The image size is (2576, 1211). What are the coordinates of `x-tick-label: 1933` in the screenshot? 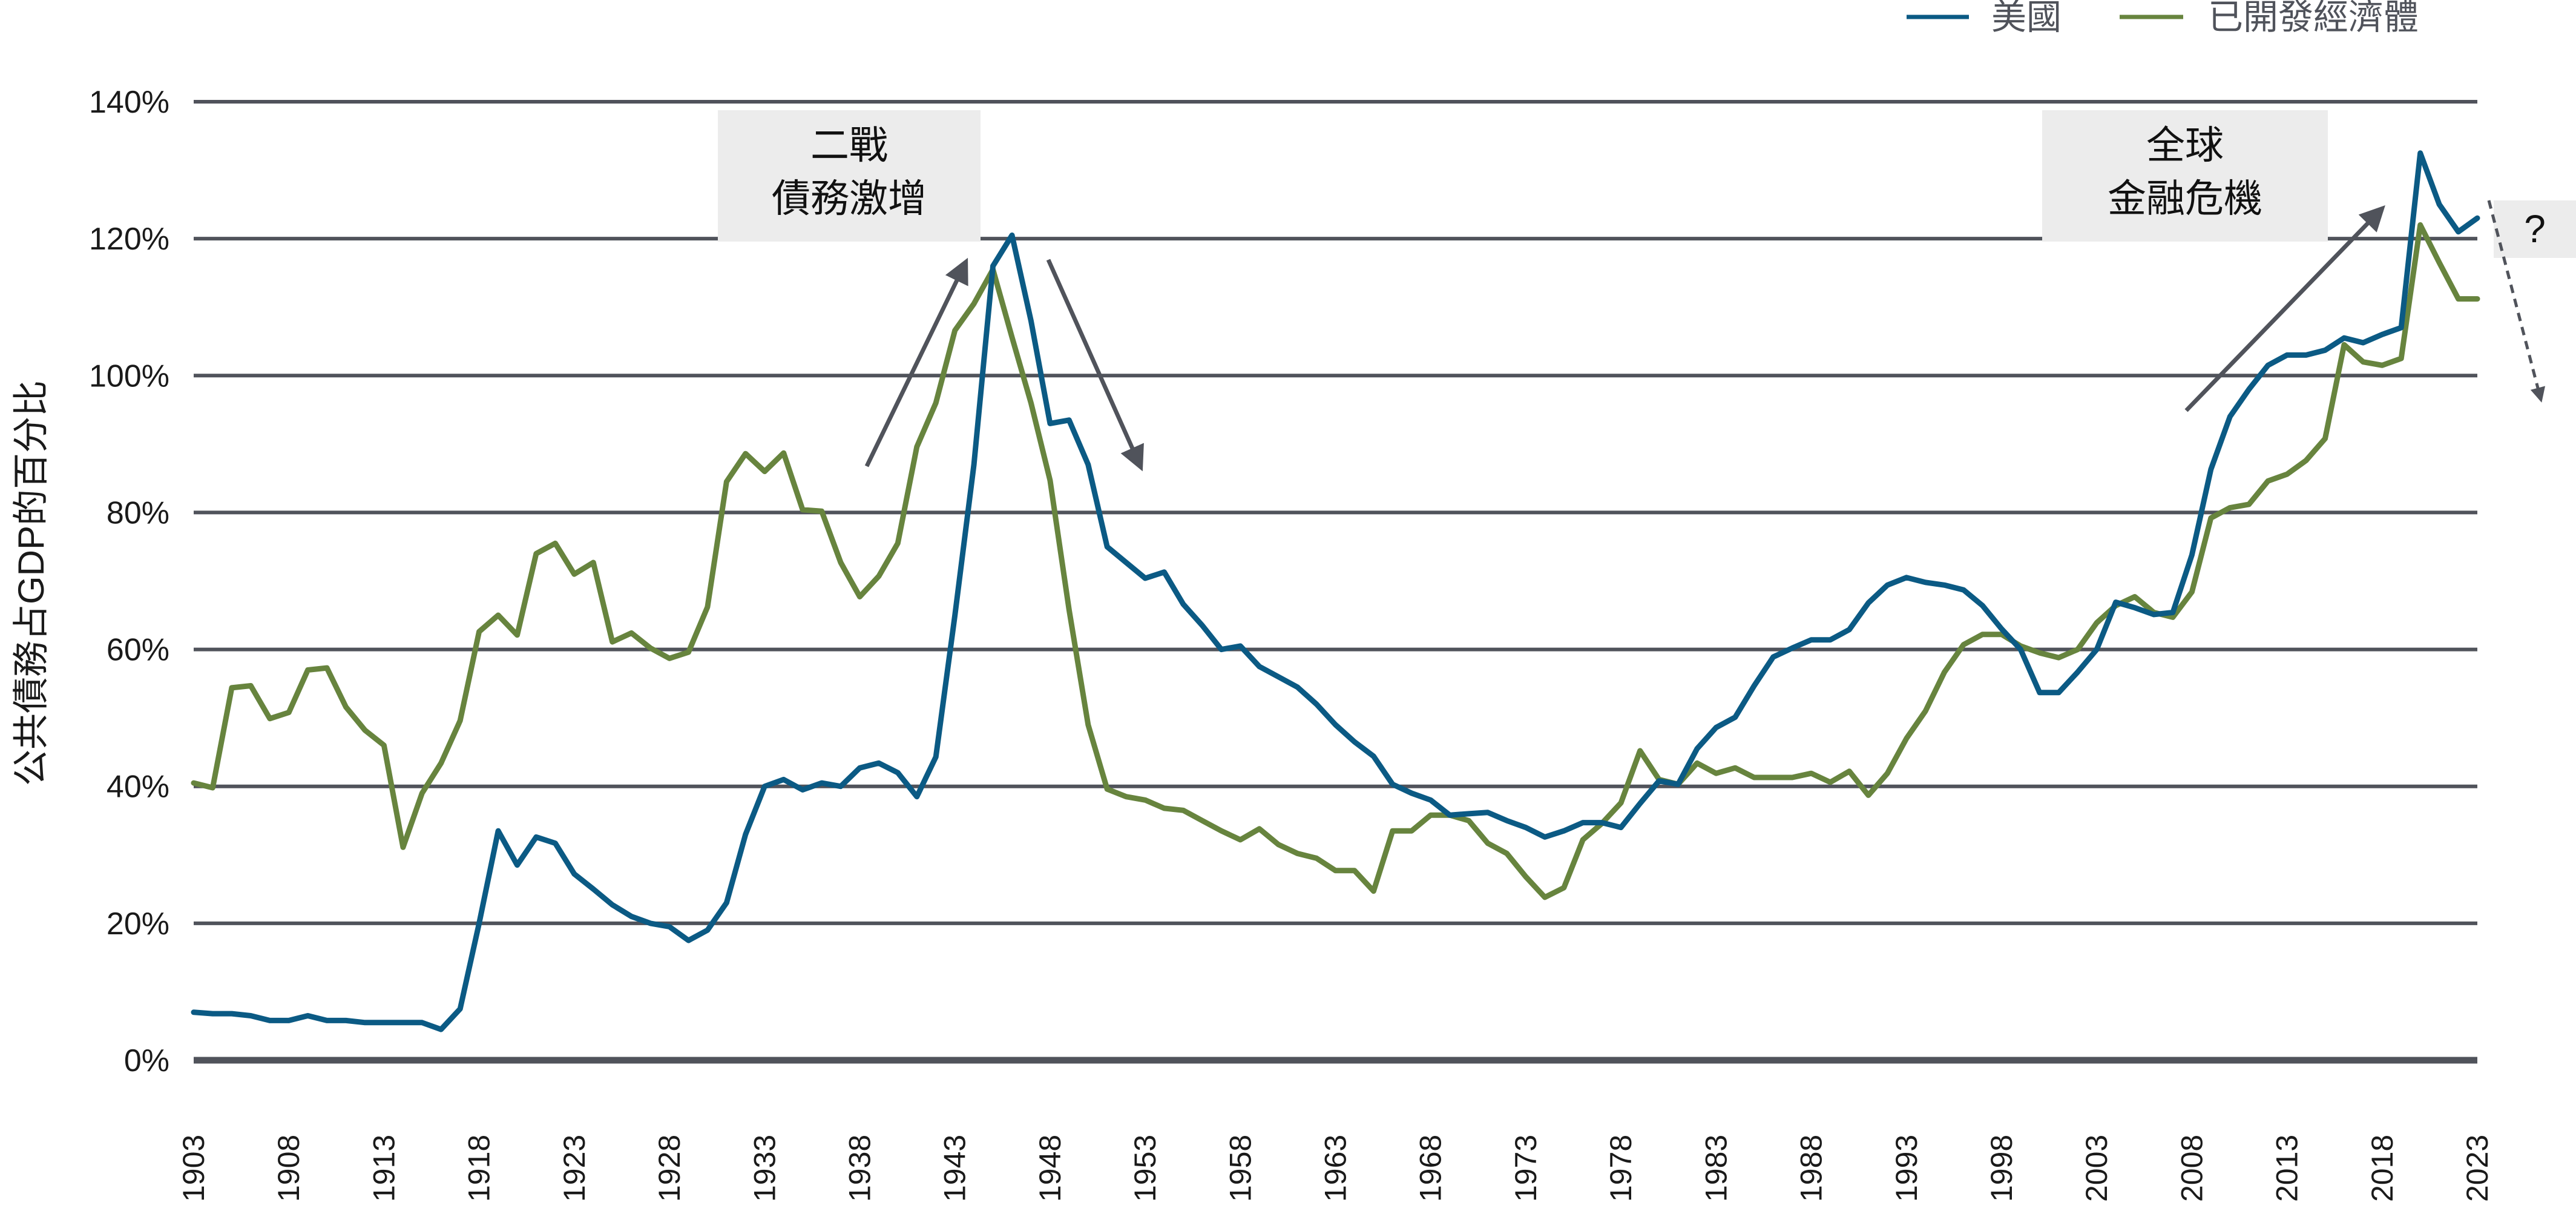 It's located at (765, 1168).